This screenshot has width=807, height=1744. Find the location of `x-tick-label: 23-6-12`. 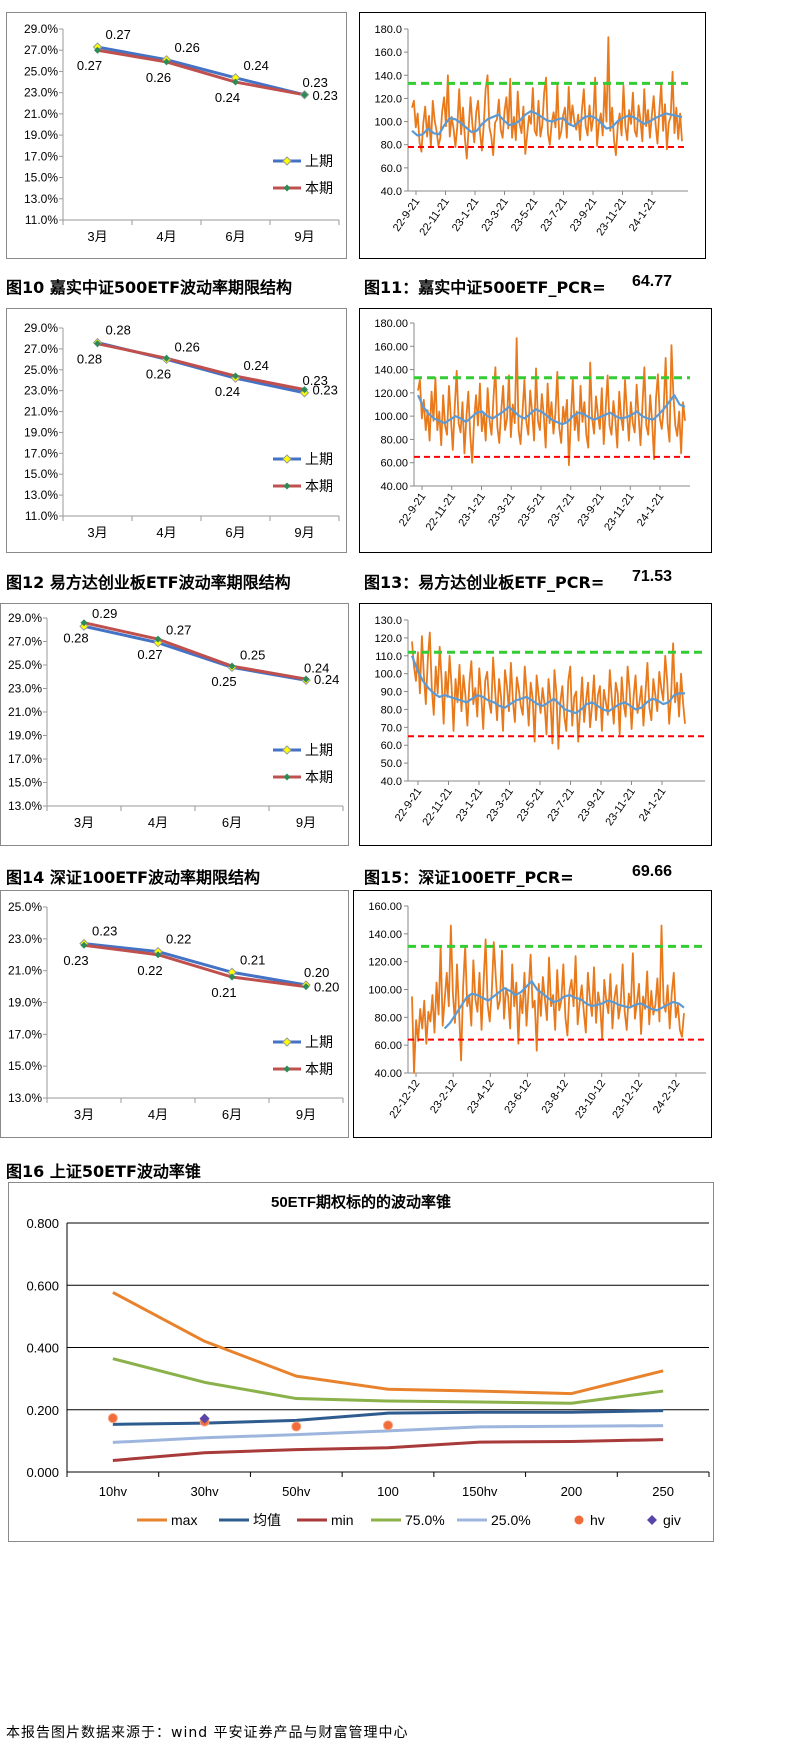

x-tick-label: 23-6-12 is located at coordinates (518, 1097).